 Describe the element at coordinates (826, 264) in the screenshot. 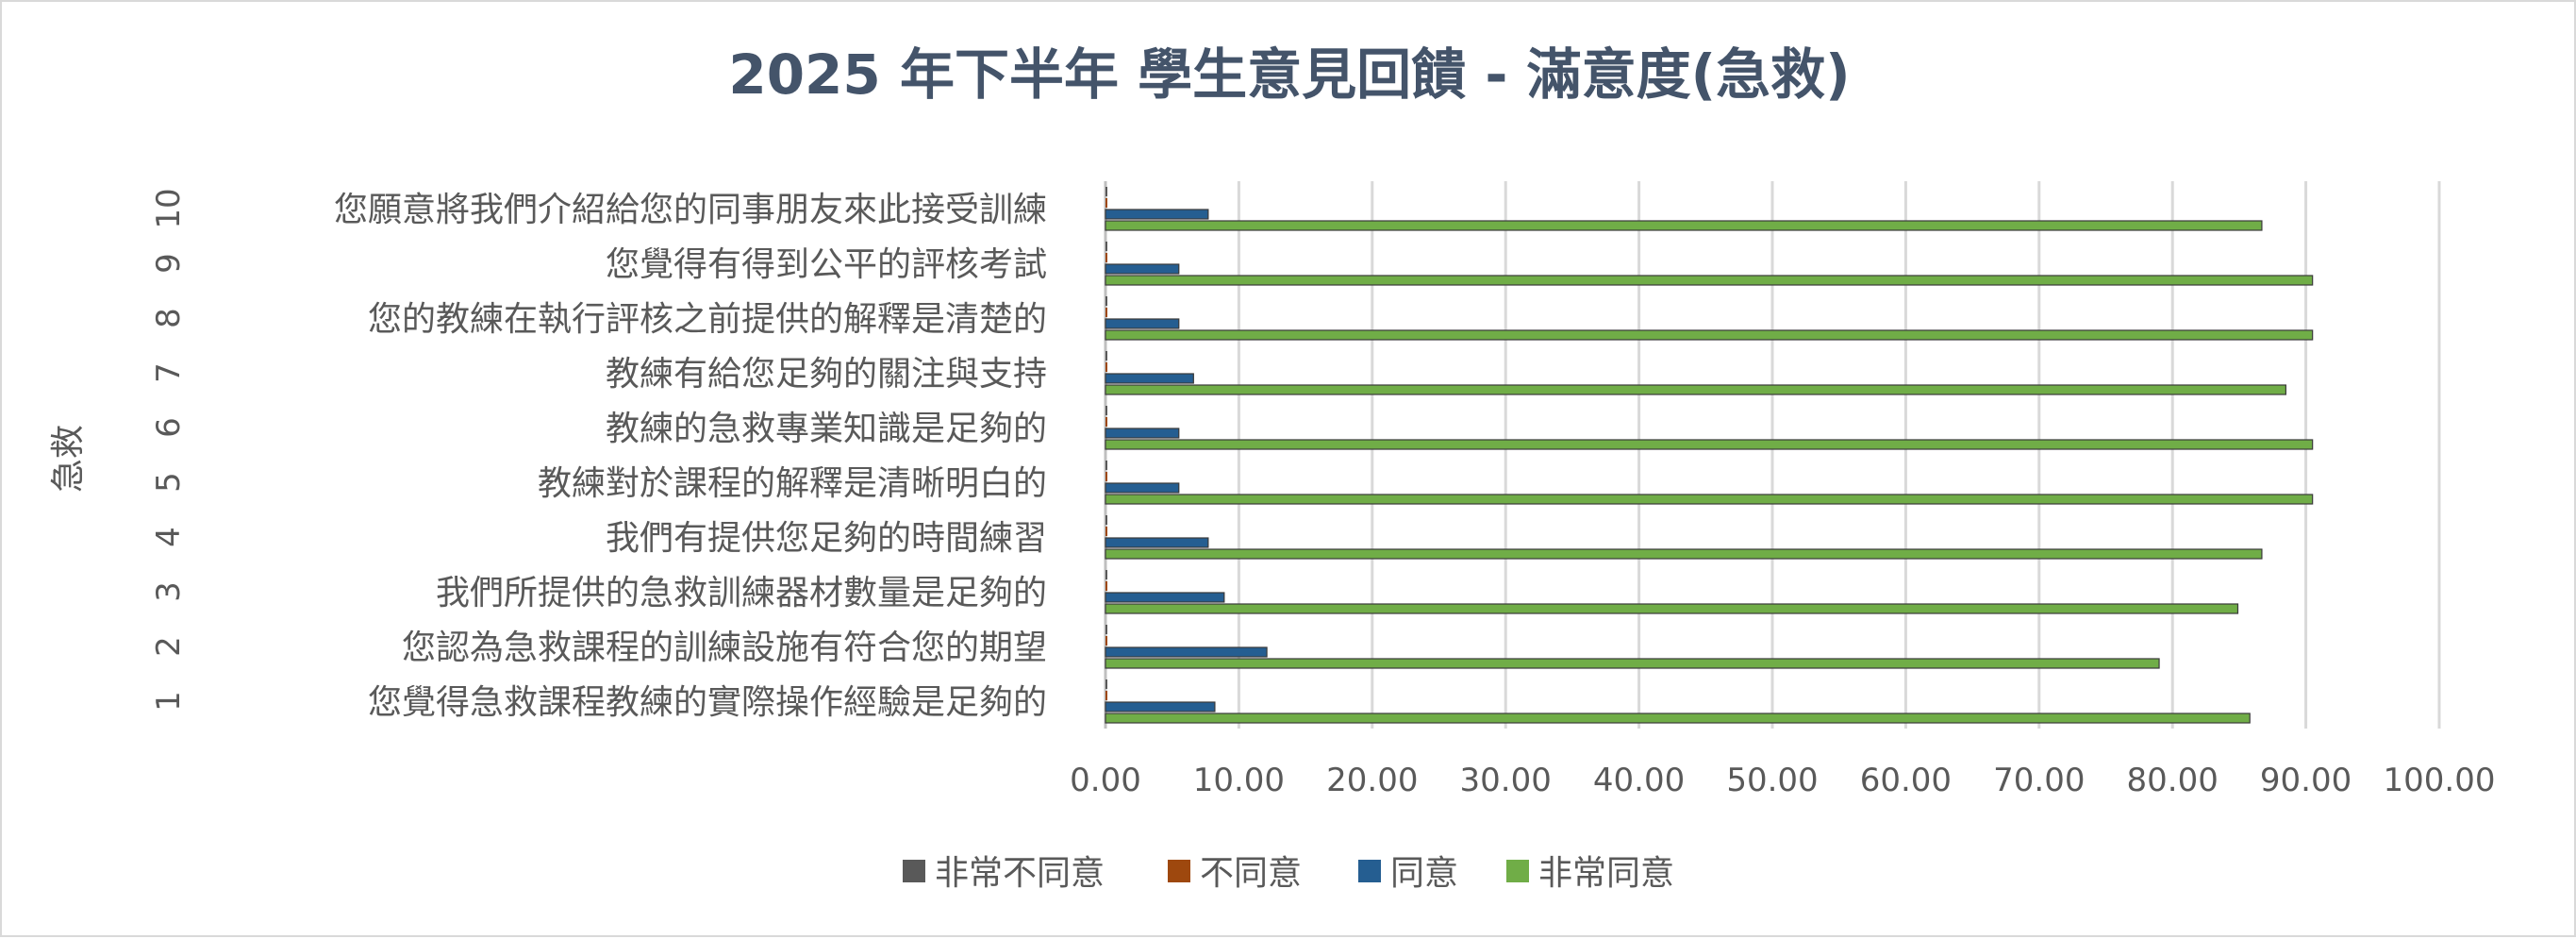

I see `category-label: 您覺得有得到公平的評核考試` at that location.